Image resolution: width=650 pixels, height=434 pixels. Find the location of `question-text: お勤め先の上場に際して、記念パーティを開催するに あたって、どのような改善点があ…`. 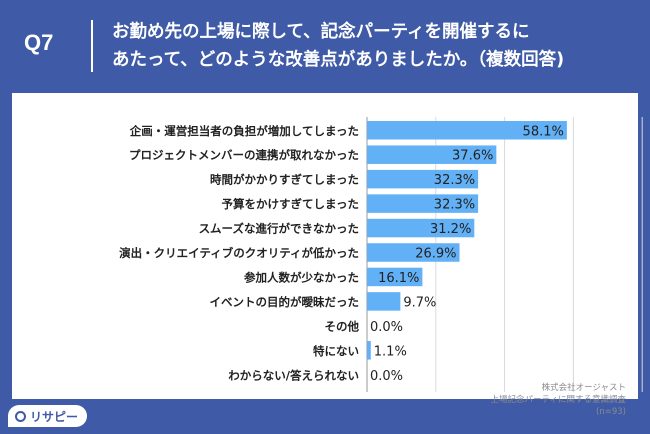

question-text: お勤め先の上場に際して、記念パーティを開催するに あたって、どのような改善点があ… is located at coordinates (372, 46).